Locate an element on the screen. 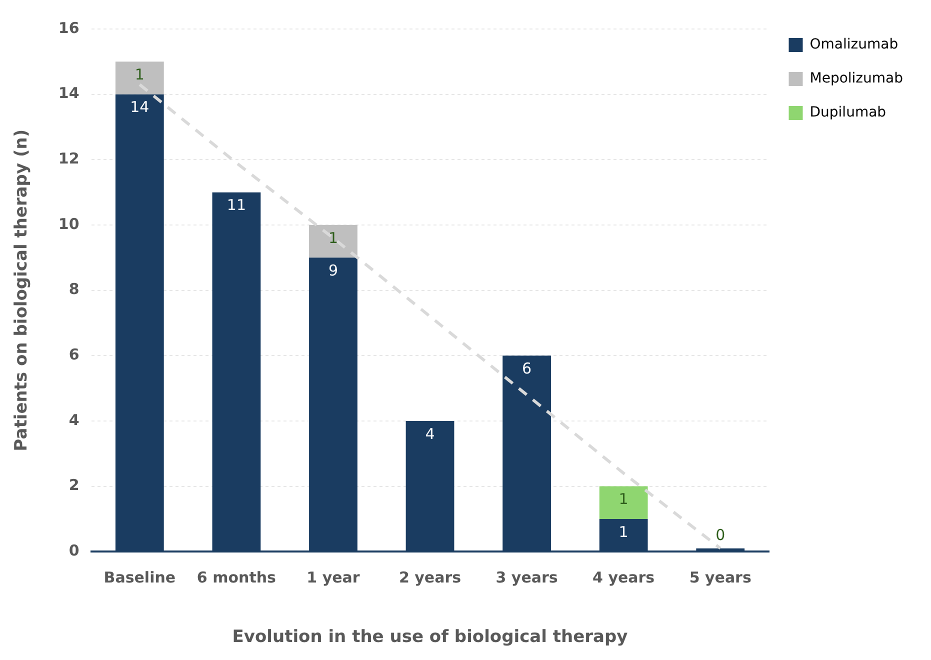  x-tick-label: 3 years is located at coordinates (527, 577).